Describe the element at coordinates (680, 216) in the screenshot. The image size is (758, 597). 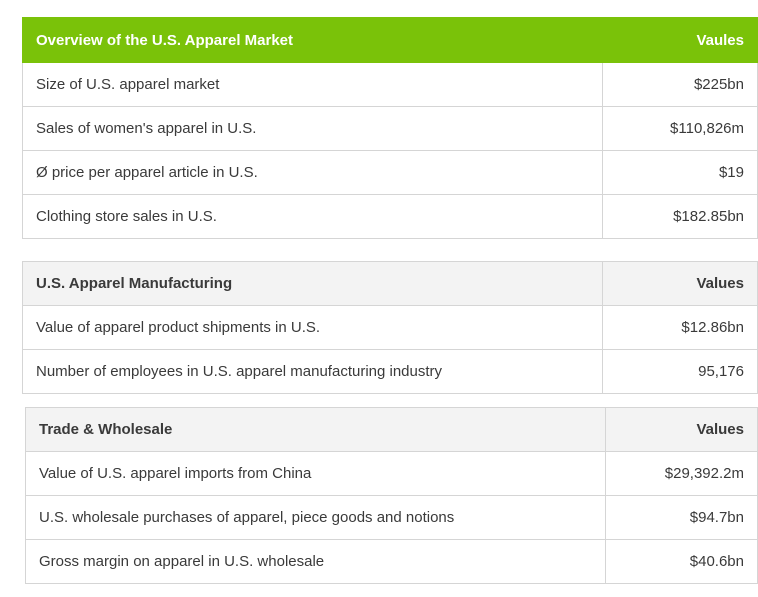
I see `row-value: $182.85bn` at that location.